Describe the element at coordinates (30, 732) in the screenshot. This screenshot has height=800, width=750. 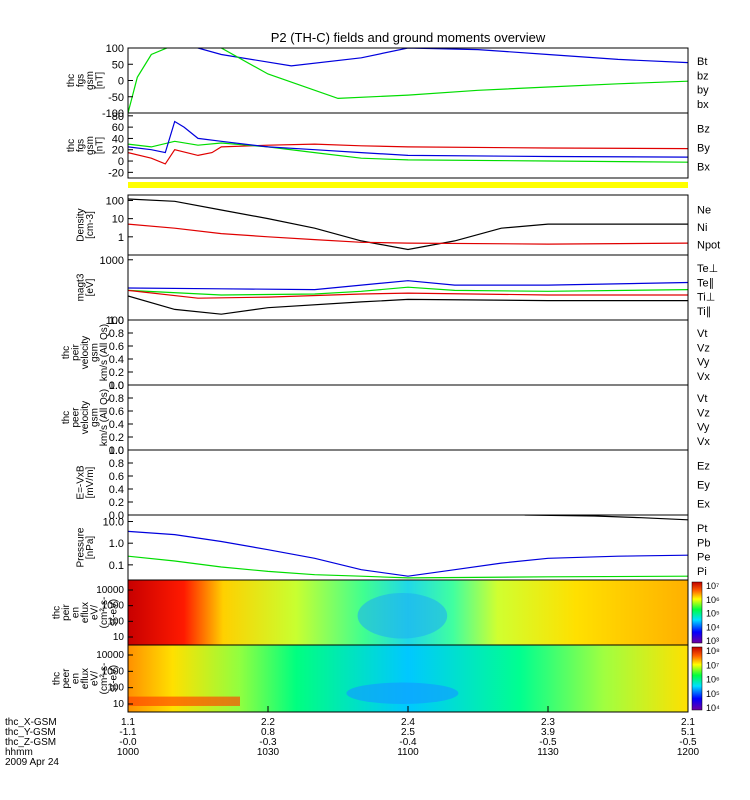
I see `xaxis-row-label: thc_Y-GSM` at that location.